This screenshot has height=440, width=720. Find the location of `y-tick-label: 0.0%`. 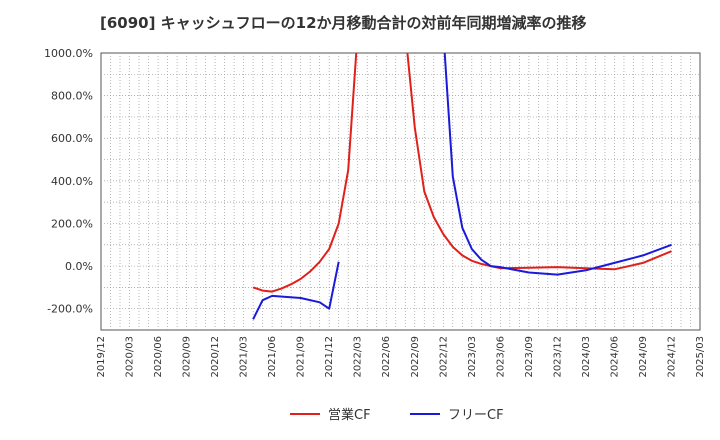

y-tick-label: 0.0% is located at coordinates (79, 266).